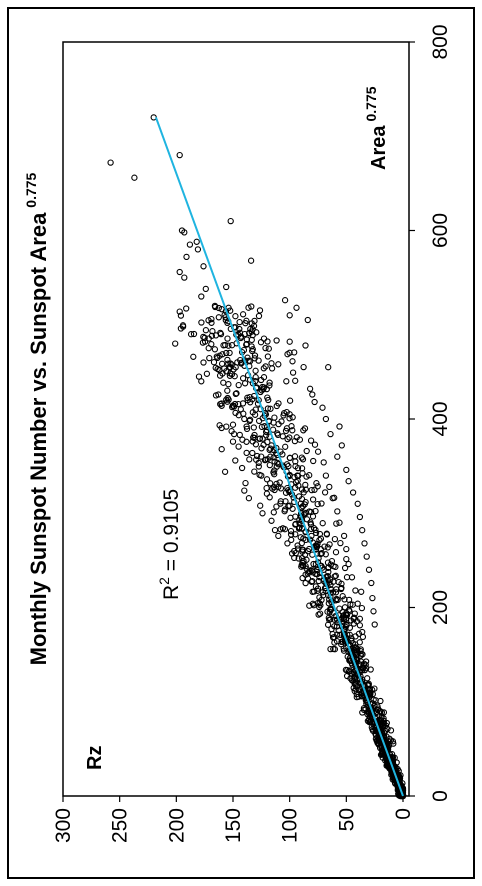  What do you see at coordinates (440, 796) in the screenshot?
I see `x-tick-label: 0` at bounding box center [440, 796].